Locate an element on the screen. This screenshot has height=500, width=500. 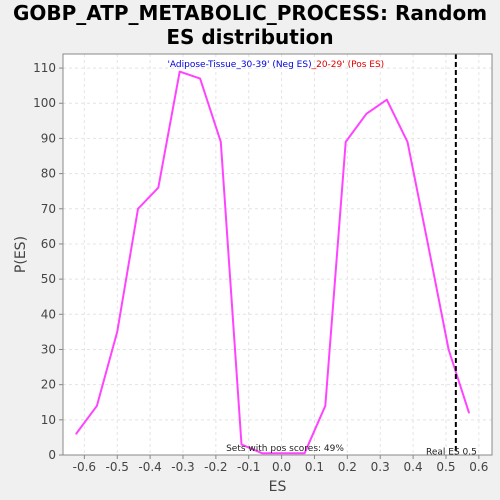
y-tick-label: 10 is located at coordinates (48, 420).